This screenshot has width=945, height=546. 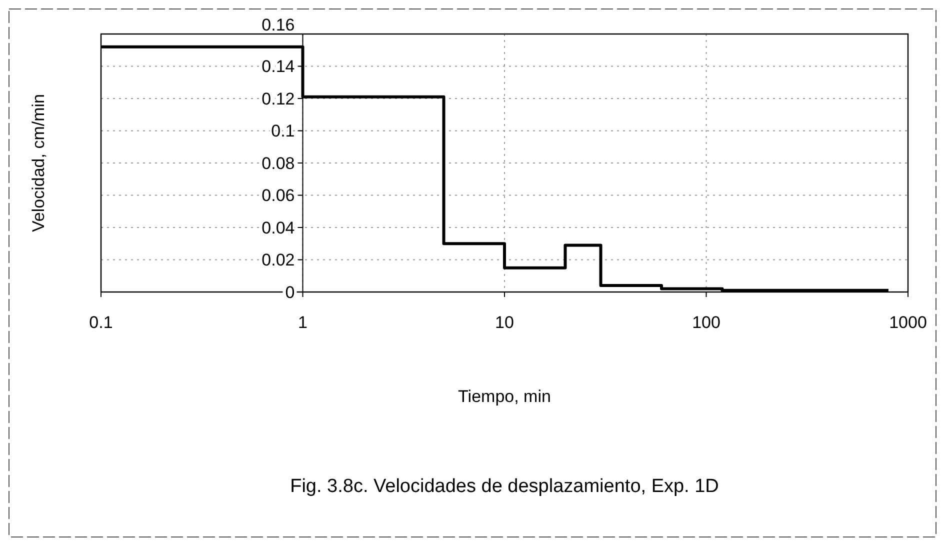 What do you see at coordinates (38, 163) in the screenshot?
I see `y-axis-title: Velocidad, cm/min` at bounding box center [38, 163].